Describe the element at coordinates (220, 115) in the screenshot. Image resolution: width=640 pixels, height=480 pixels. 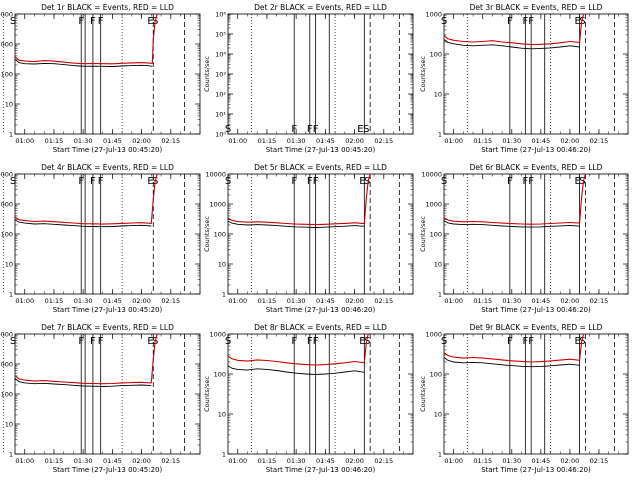
I see `y-tick-label: 10¹` at that location.